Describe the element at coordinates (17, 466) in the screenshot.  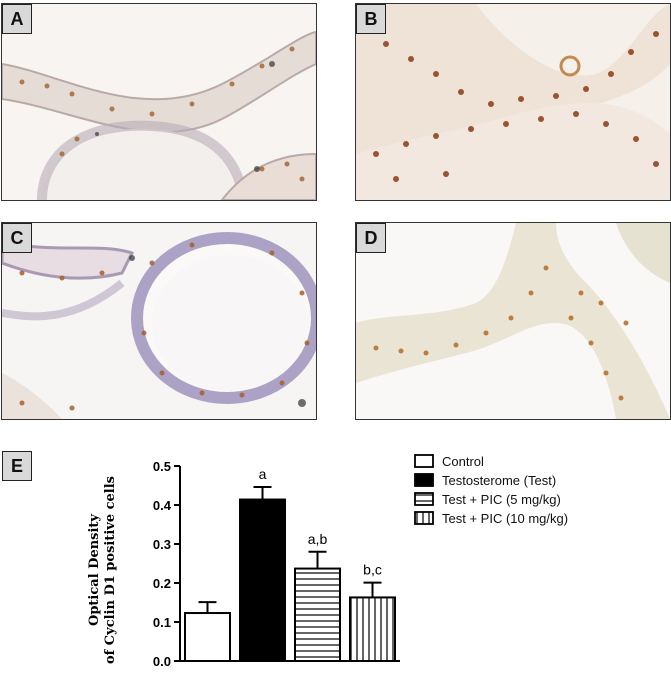
I see `panel-label-e: E` at that location.